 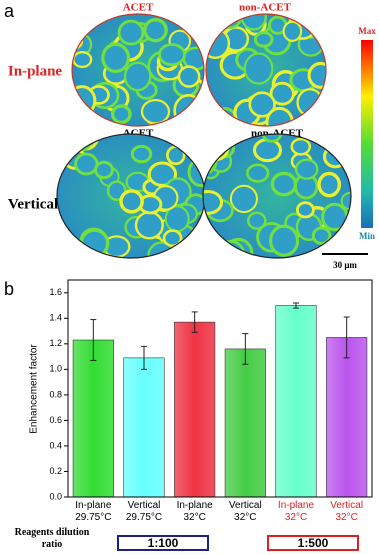 What do you see at coordinates (9, 11) in the screenshot?
I see `panel-label: a` at bounding box center [9, 11].